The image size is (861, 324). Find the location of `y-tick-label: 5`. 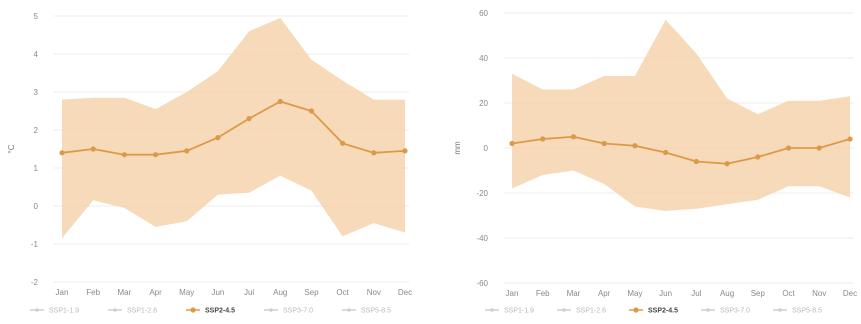

y-tick-label: 5 is located at coordinates (36, 16).